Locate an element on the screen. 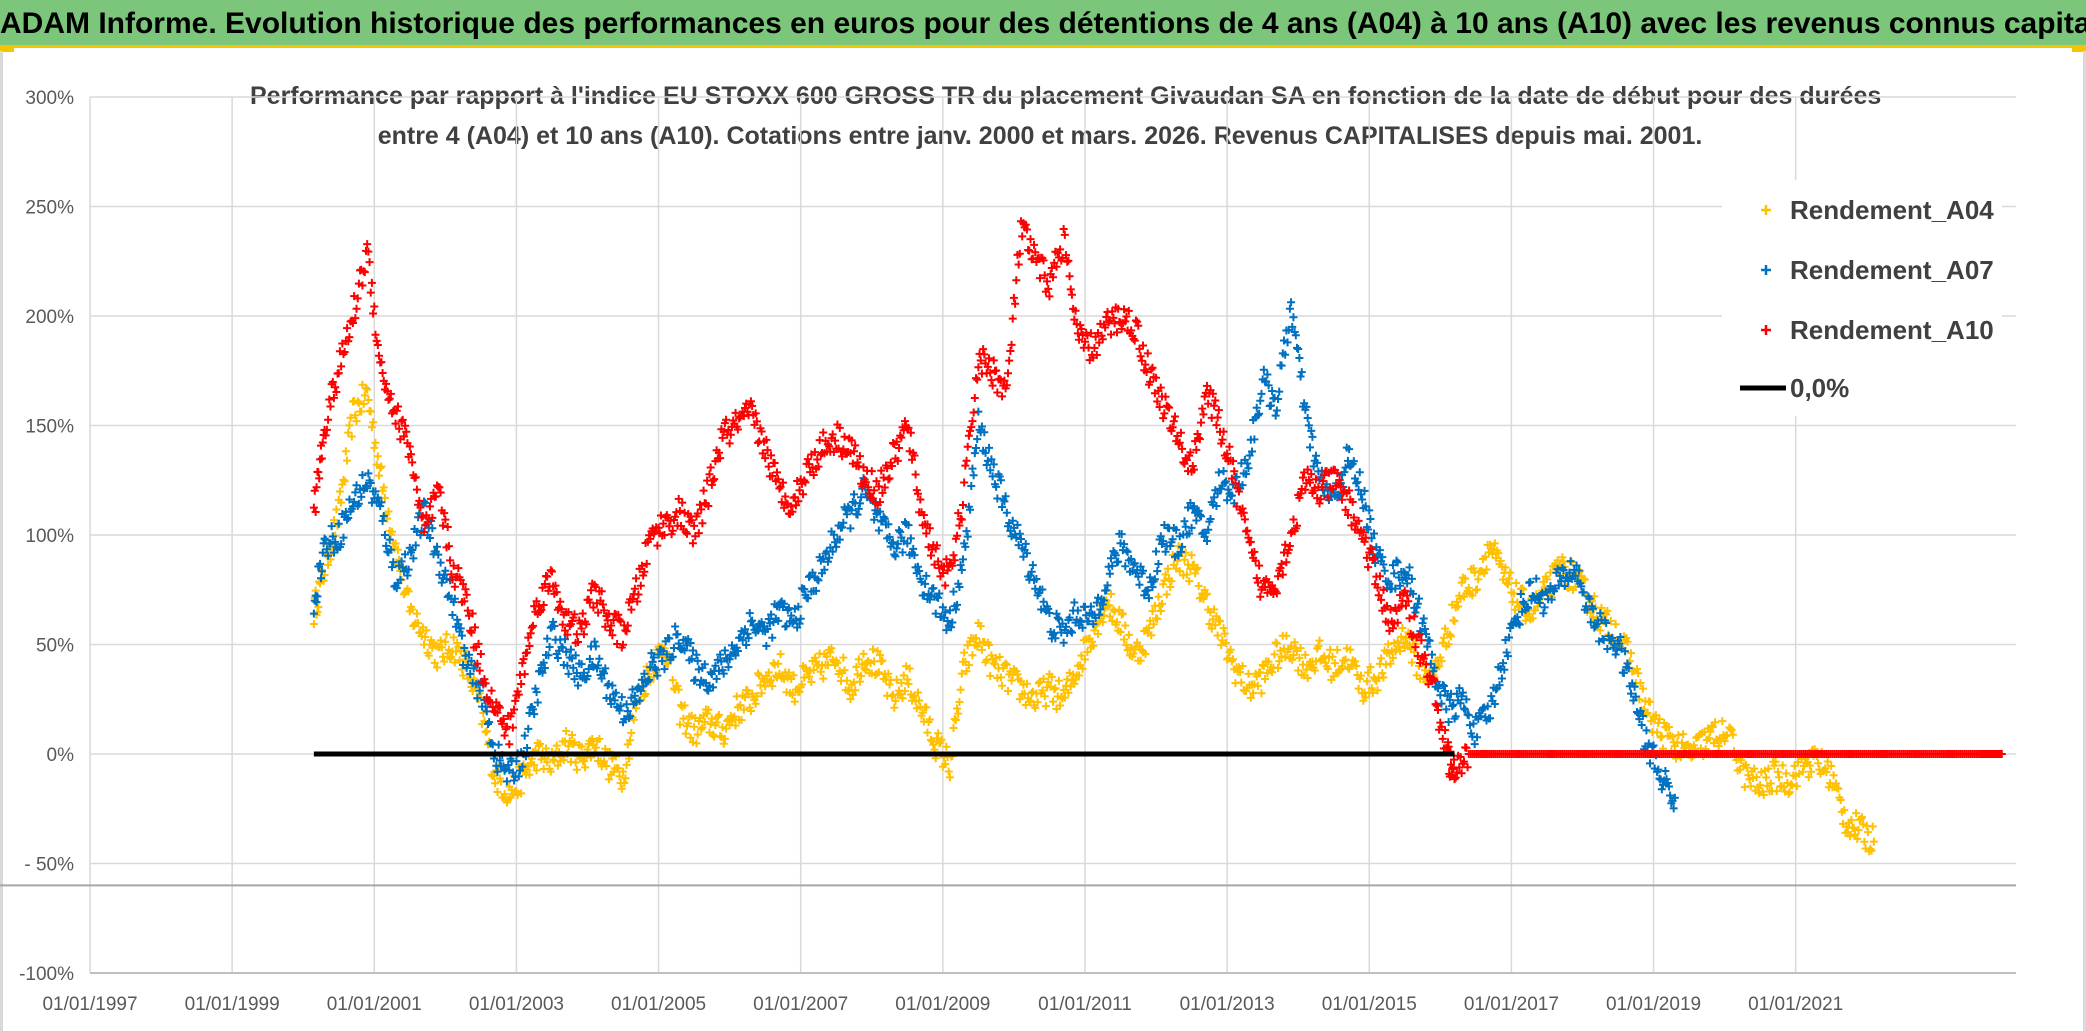 The height and width of the screenshot is (1031, 2086). x-tick-label: 01/01/1997 is located at coordinates (89, 1004).